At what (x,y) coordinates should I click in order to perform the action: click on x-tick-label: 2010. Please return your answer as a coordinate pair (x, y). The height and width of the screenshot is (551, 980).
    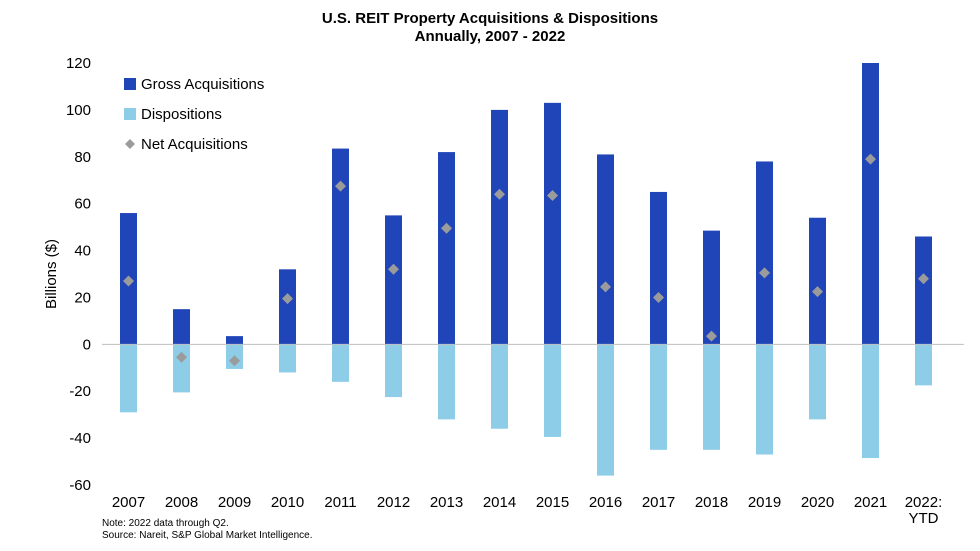
    Looking at the image, I should click on (287, 502).